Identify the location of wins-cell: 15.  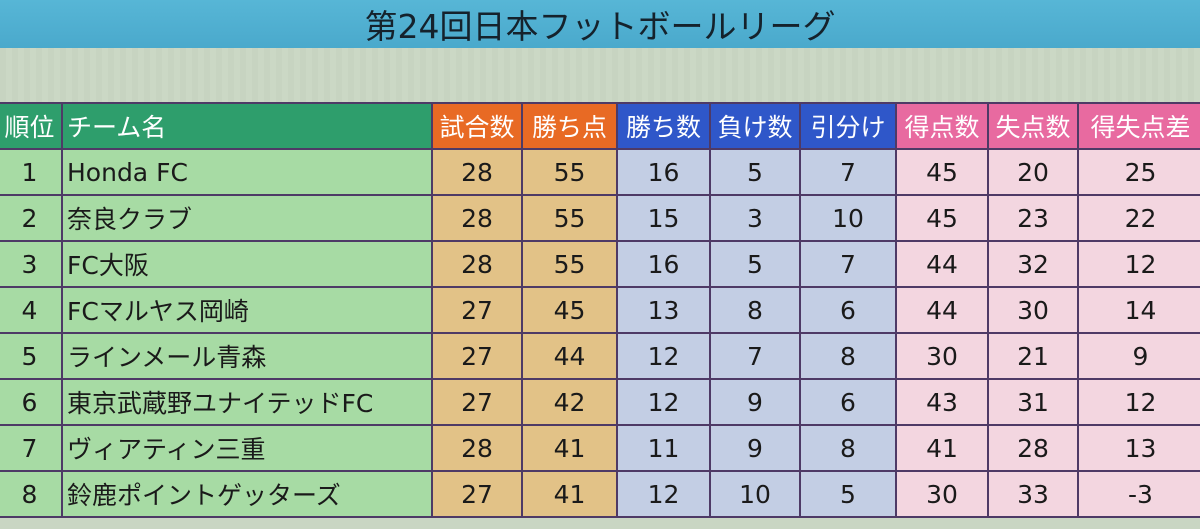
(663, 218).